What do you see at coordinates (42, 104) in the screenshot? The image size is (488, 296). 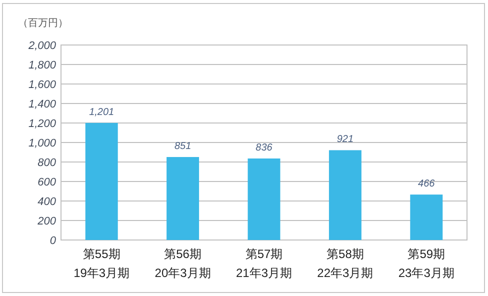 I see `y-tick-label: 1,400` at bounding box center [42, 104].